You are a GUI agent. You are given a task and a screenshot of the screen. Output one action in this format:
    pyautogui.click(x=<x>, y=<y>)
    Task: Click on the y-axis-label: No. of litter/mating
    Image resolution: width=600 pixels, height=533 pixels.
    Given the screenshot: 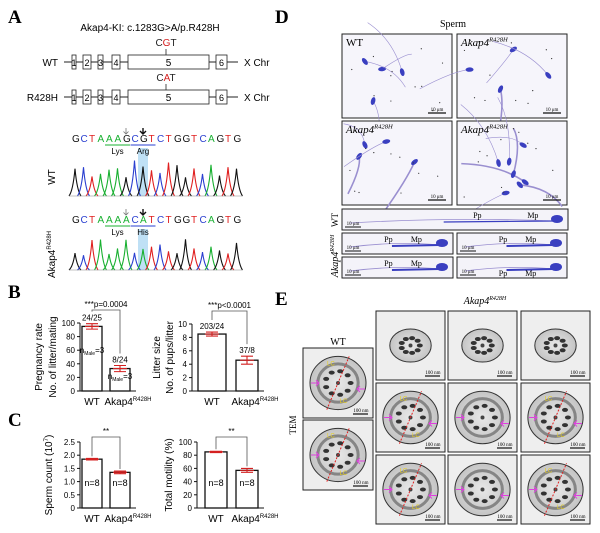 What is the action you would take?
    pyautogui.click(x=53, y=356)
    